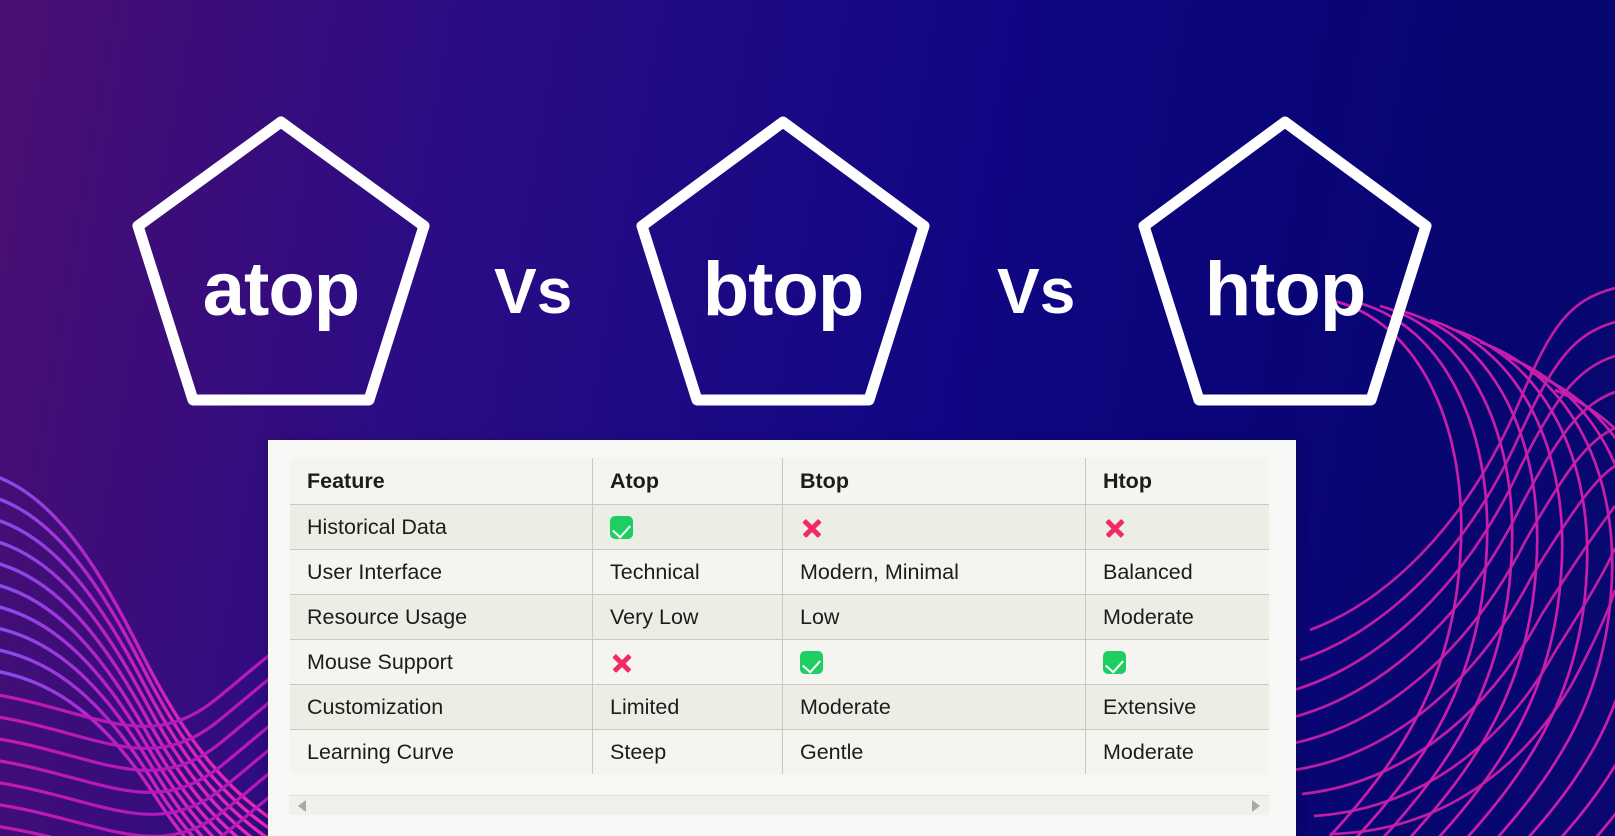 The image size is (1615, 836). What do you see at coordinates (533, 291) in the screenshot?
I see `vs-separator-1: Vs` at bounding box center [533, 291].